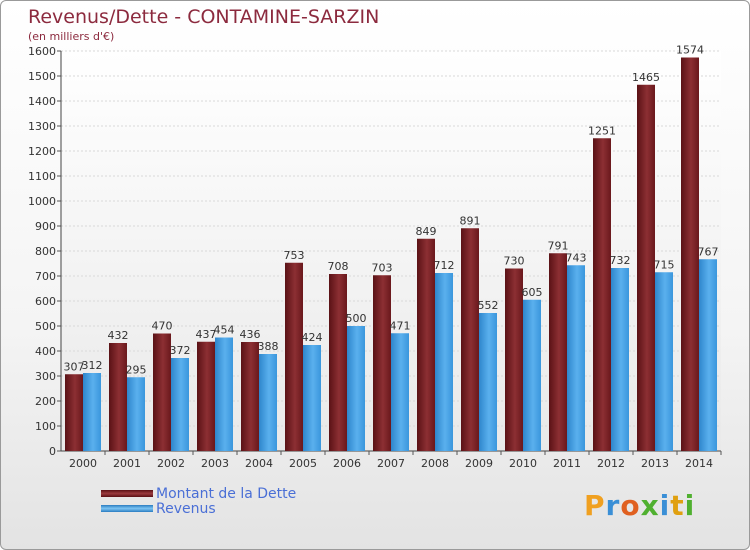 The width and height of the screenshot is (750, 550). What do you see at coordinates (400, 325) in the screenshot?
I see `data-label-revenue: 471` at bounding box center [400, 325].